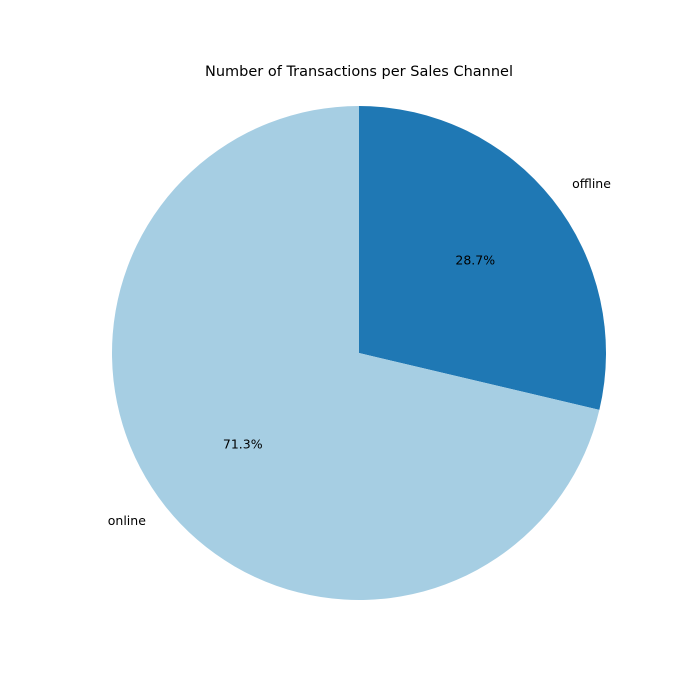 The height and width of the screenshot is (700, 700). I want to click on pct-label-online: 71.3%, so click(243, 443).